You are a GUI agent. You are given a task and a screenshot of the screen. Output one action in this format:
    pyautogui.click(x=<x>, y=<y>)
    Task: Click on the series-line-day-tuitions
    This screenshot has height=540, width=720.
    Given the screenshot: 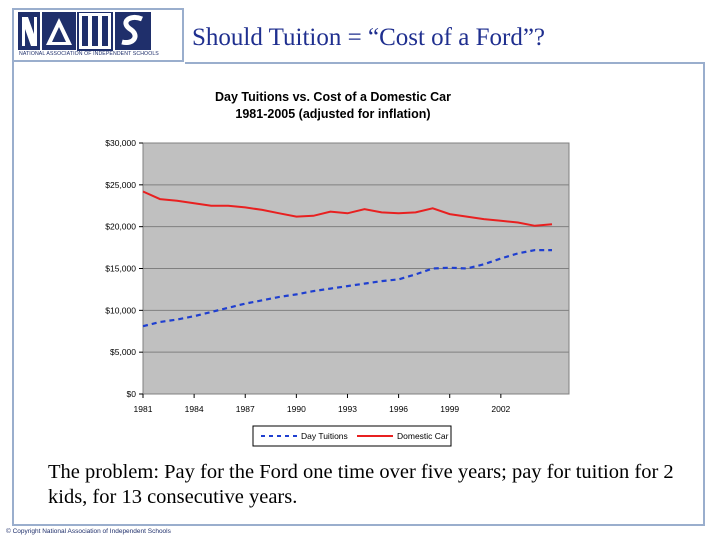 What is the action you would take?
    pyautogui.click(x=347, y=288)
    